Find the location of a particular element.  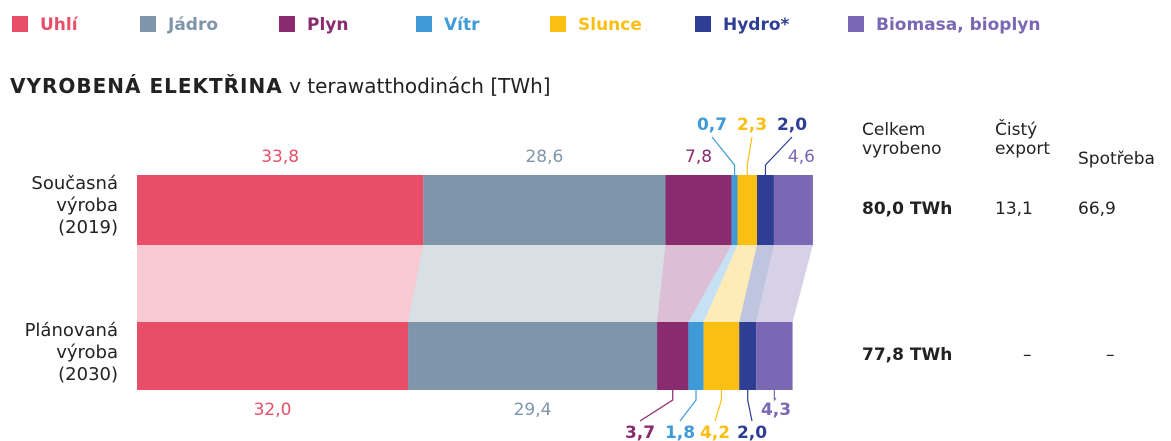

value-label: 33,8 is located at coordinates (280, 157).